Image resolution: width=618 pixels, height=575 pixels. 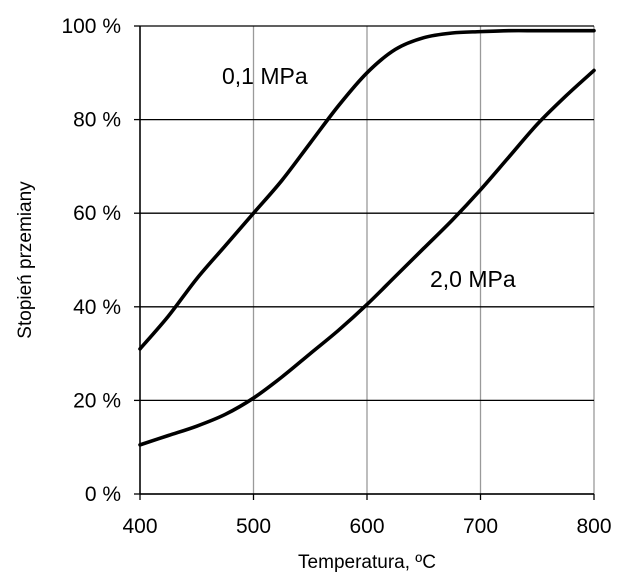 I want to click on series-label-2-0-mpa: 2,0 MPa, so click(x=473, y=279).